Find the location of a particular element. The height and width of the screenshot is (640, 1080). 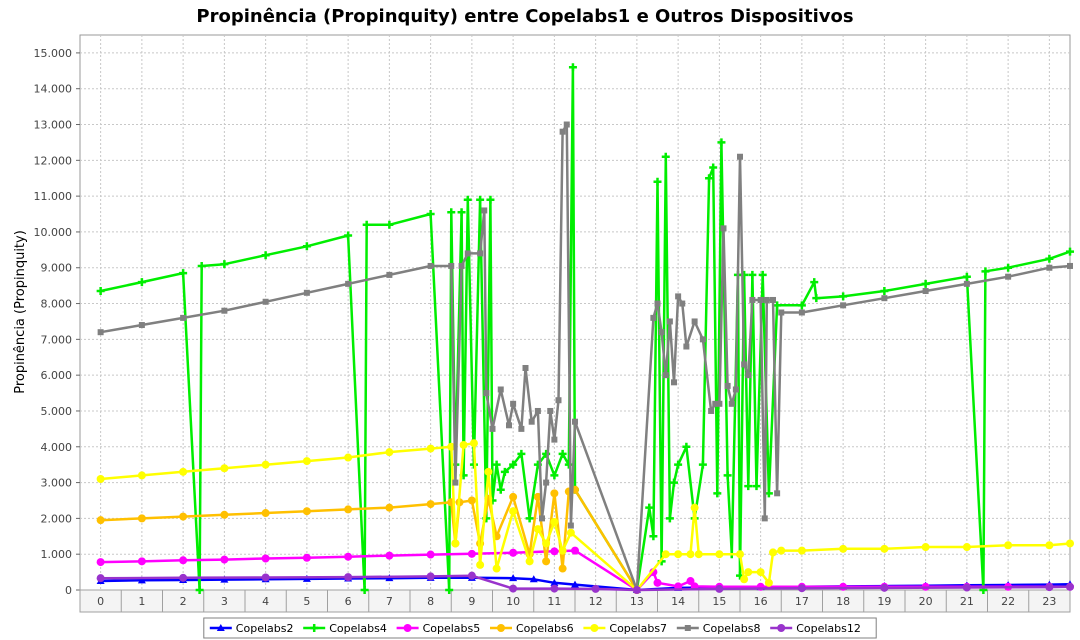

x-tick-label: 21 is located at coordinates (967, 601).